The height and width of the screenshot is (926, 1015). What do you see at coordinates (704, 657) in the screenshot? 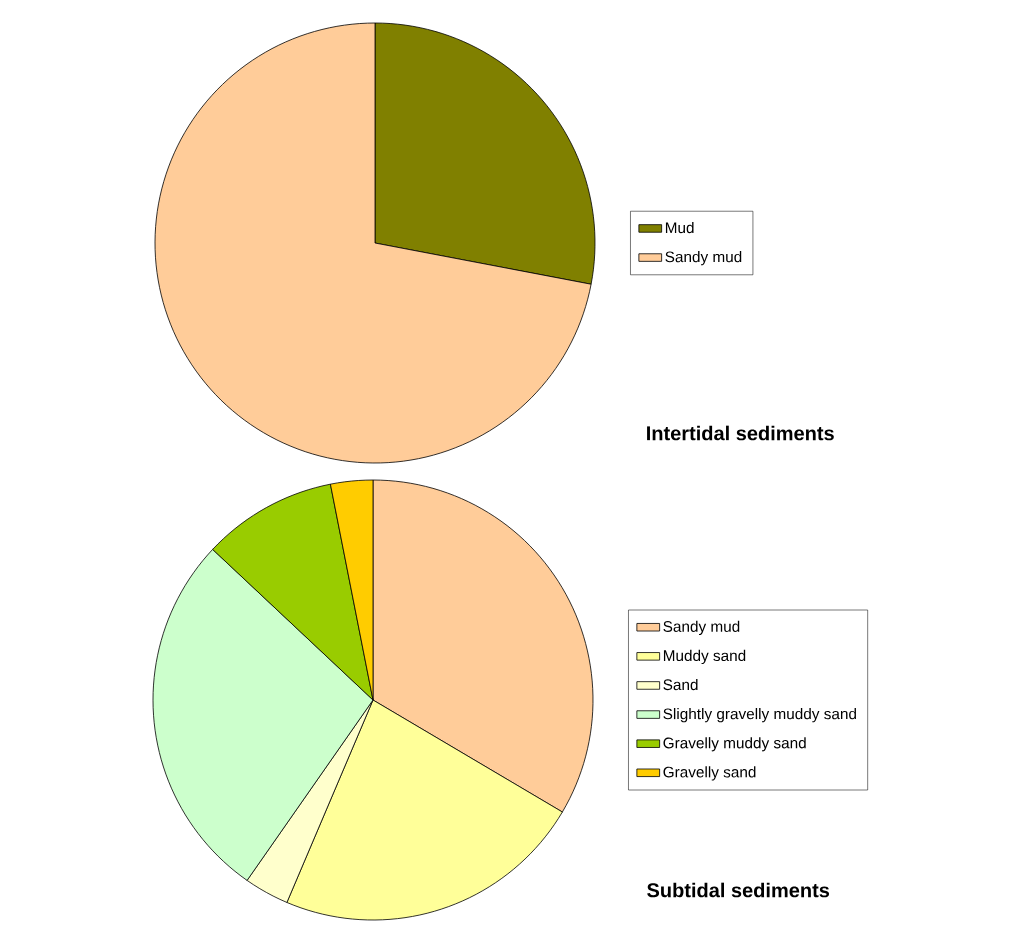
I see `legend-label: Muddy sand` at bounding box center [704, 657].